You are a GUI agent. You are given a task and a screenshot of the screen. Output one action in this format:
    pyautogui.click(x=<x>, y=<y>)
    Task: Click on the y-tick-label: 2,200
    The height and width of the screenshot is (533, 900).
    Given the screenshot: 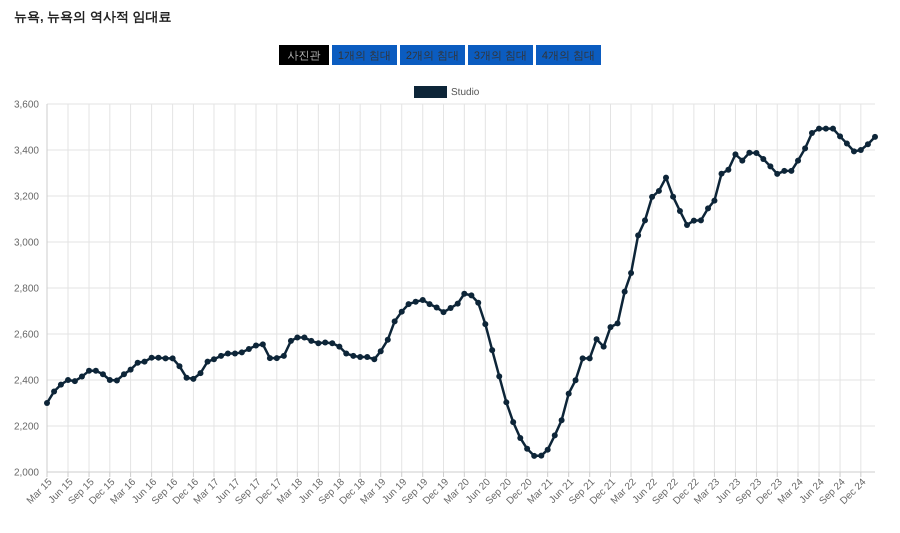 What is the action you would take?
    pyautogui.click(x=27, y=427)
    